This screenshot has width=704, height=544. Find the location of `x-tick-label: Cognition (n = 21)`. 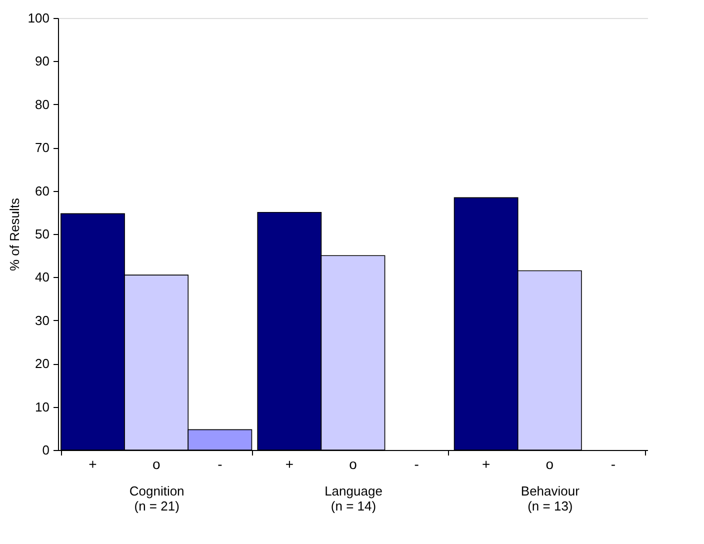

x-tick-label: Cognition (n = 21) is located at coordinates (156, 499).